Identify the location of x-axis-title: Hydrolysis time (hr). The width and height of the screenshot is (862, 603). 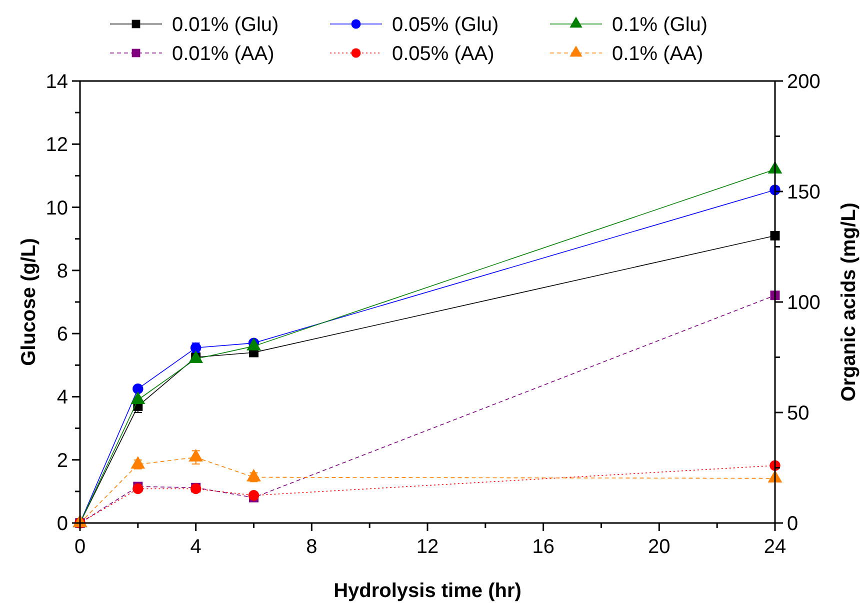
(428, 591).